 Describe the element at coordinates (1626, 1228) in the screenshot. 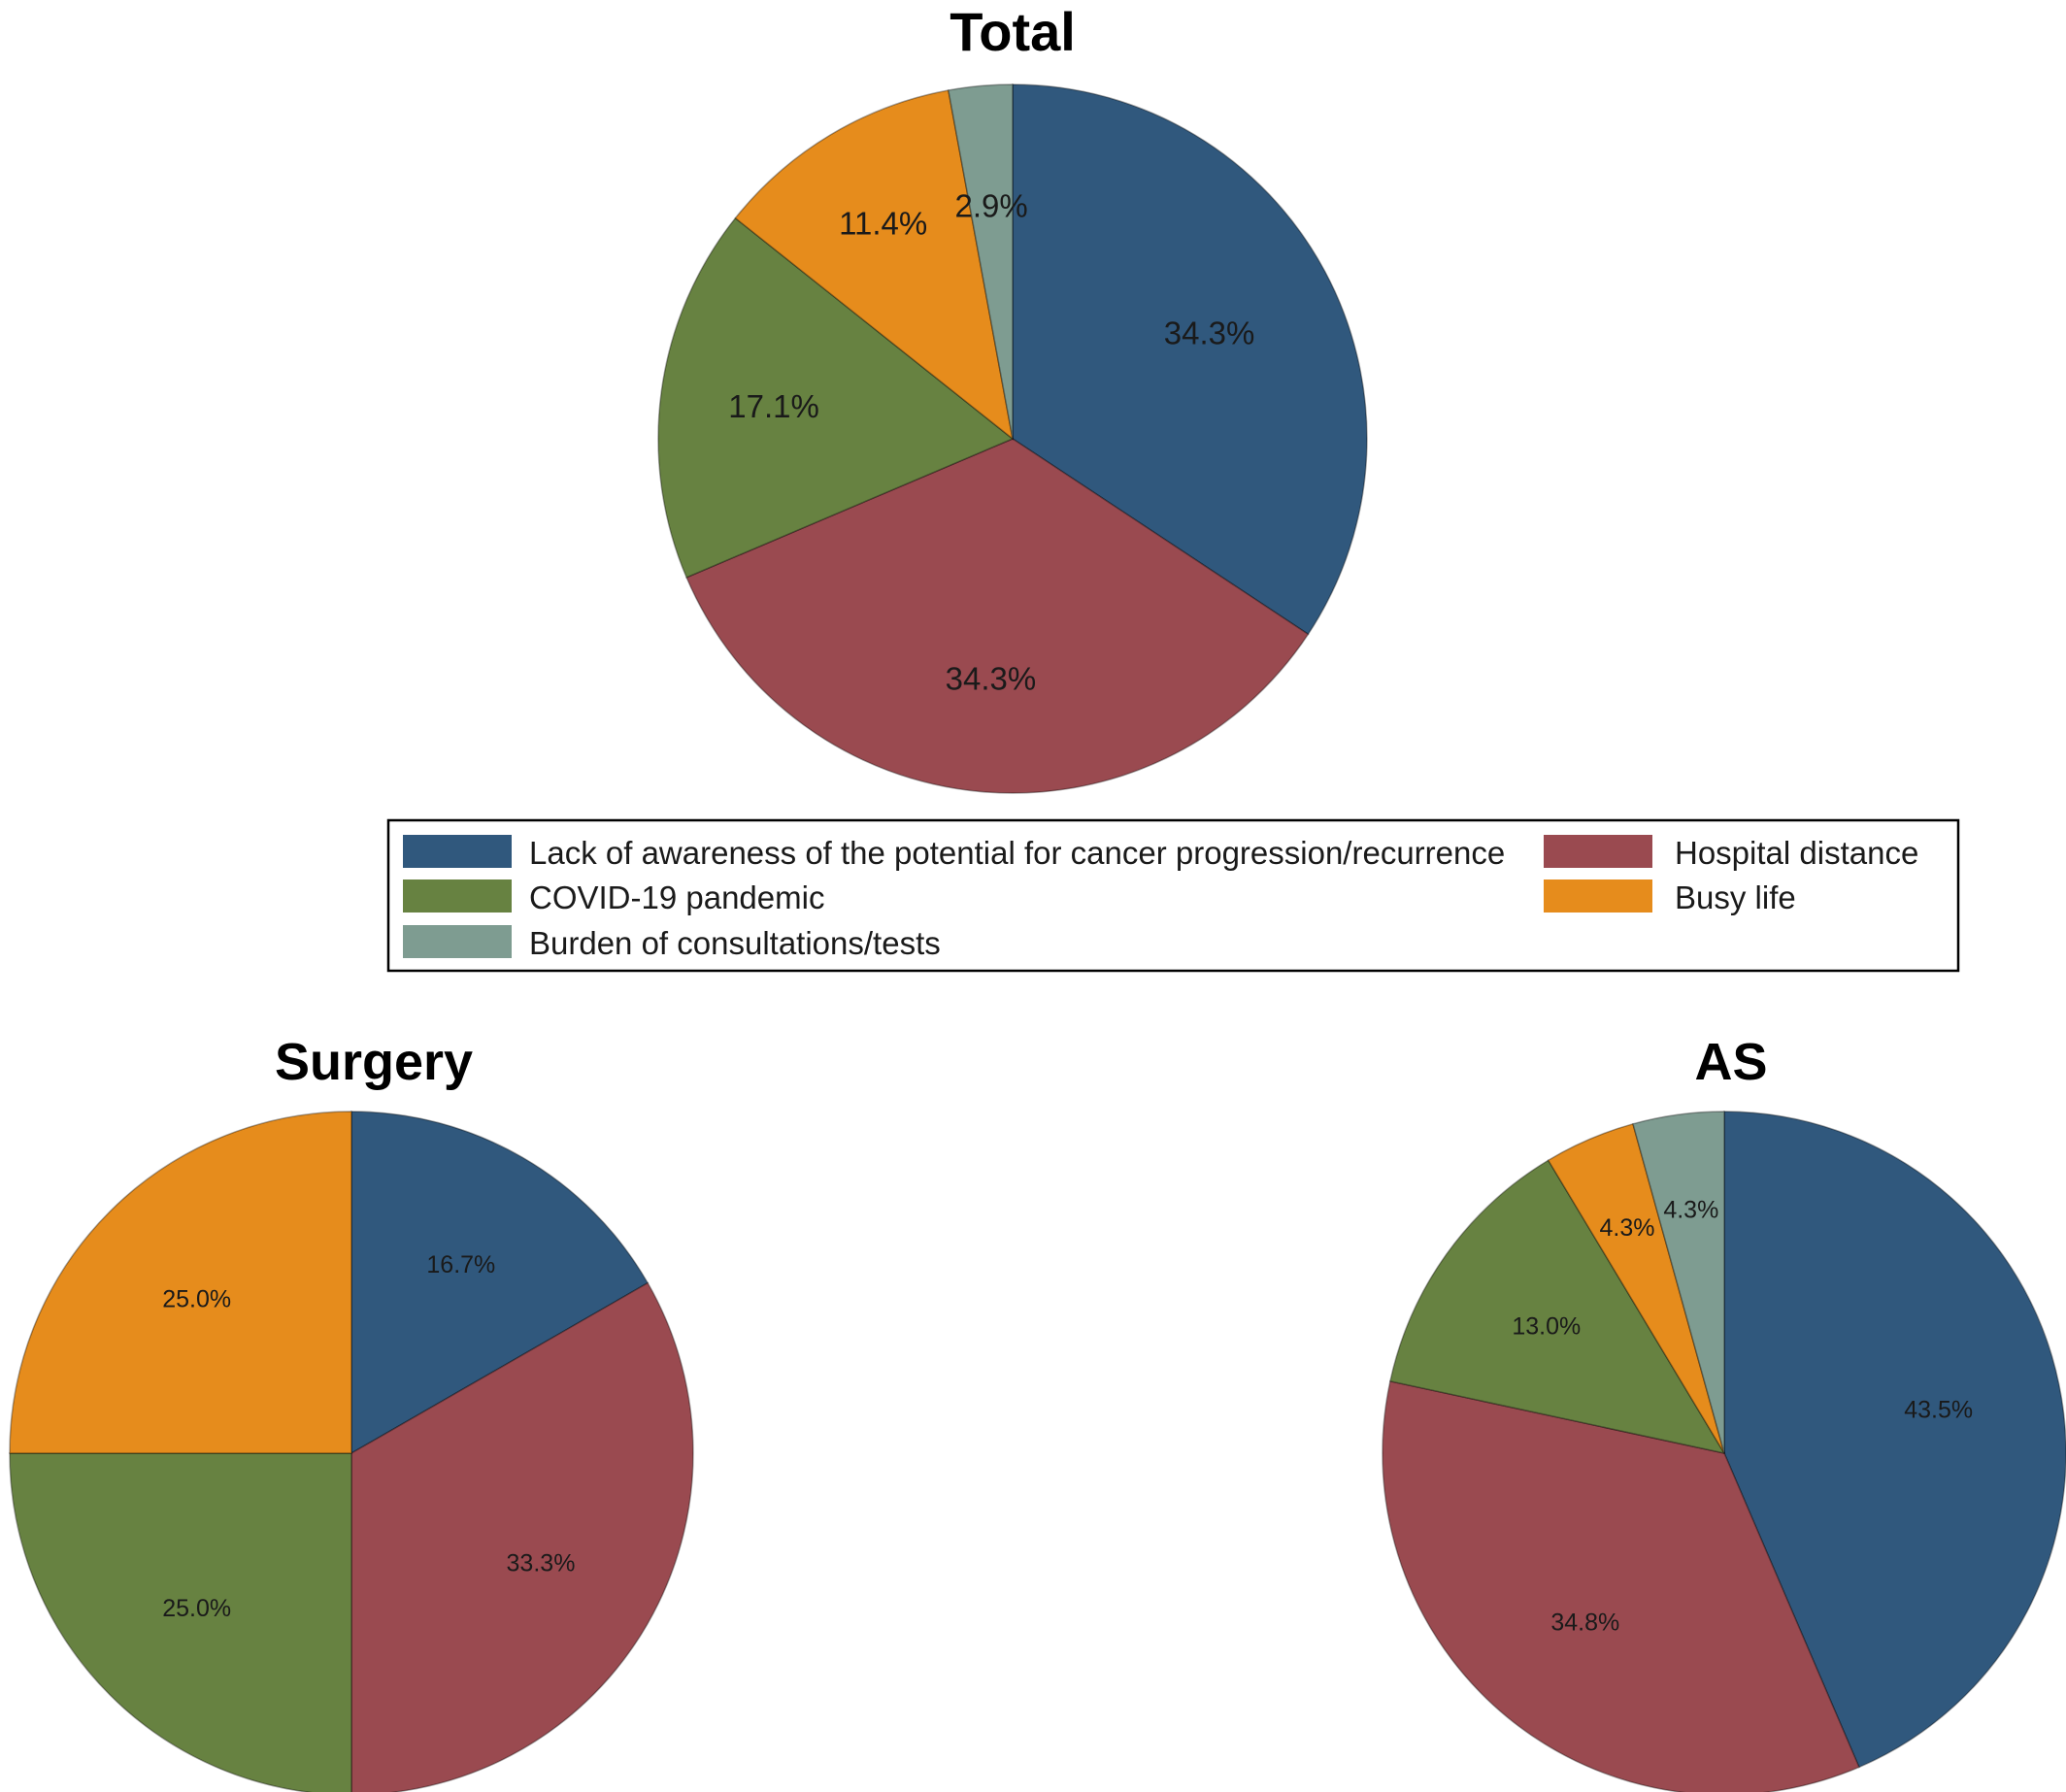

I see `pie-slice-label-as-busy-life: 4.3%` at that location.